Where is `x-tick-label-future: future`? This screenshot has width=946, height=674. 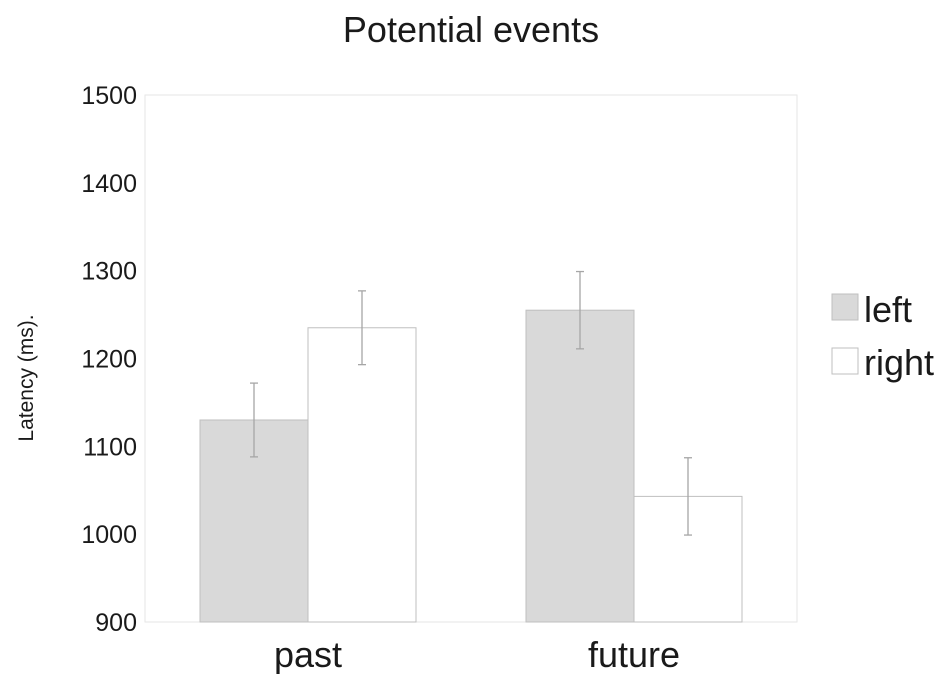 x-tick-label-future: future is located at coordinates (634, 654).